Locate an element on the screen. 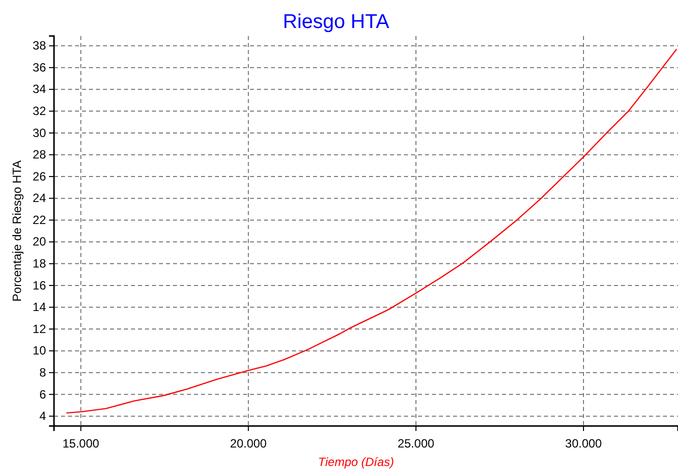  y-tick-label: 18 is located at coordinates (39, 263).